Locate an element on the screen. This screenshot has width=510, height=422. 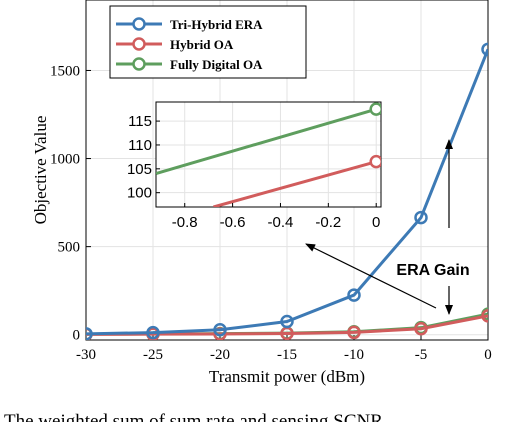
y-tick-label: 0 is located at coordinates (77, 336).